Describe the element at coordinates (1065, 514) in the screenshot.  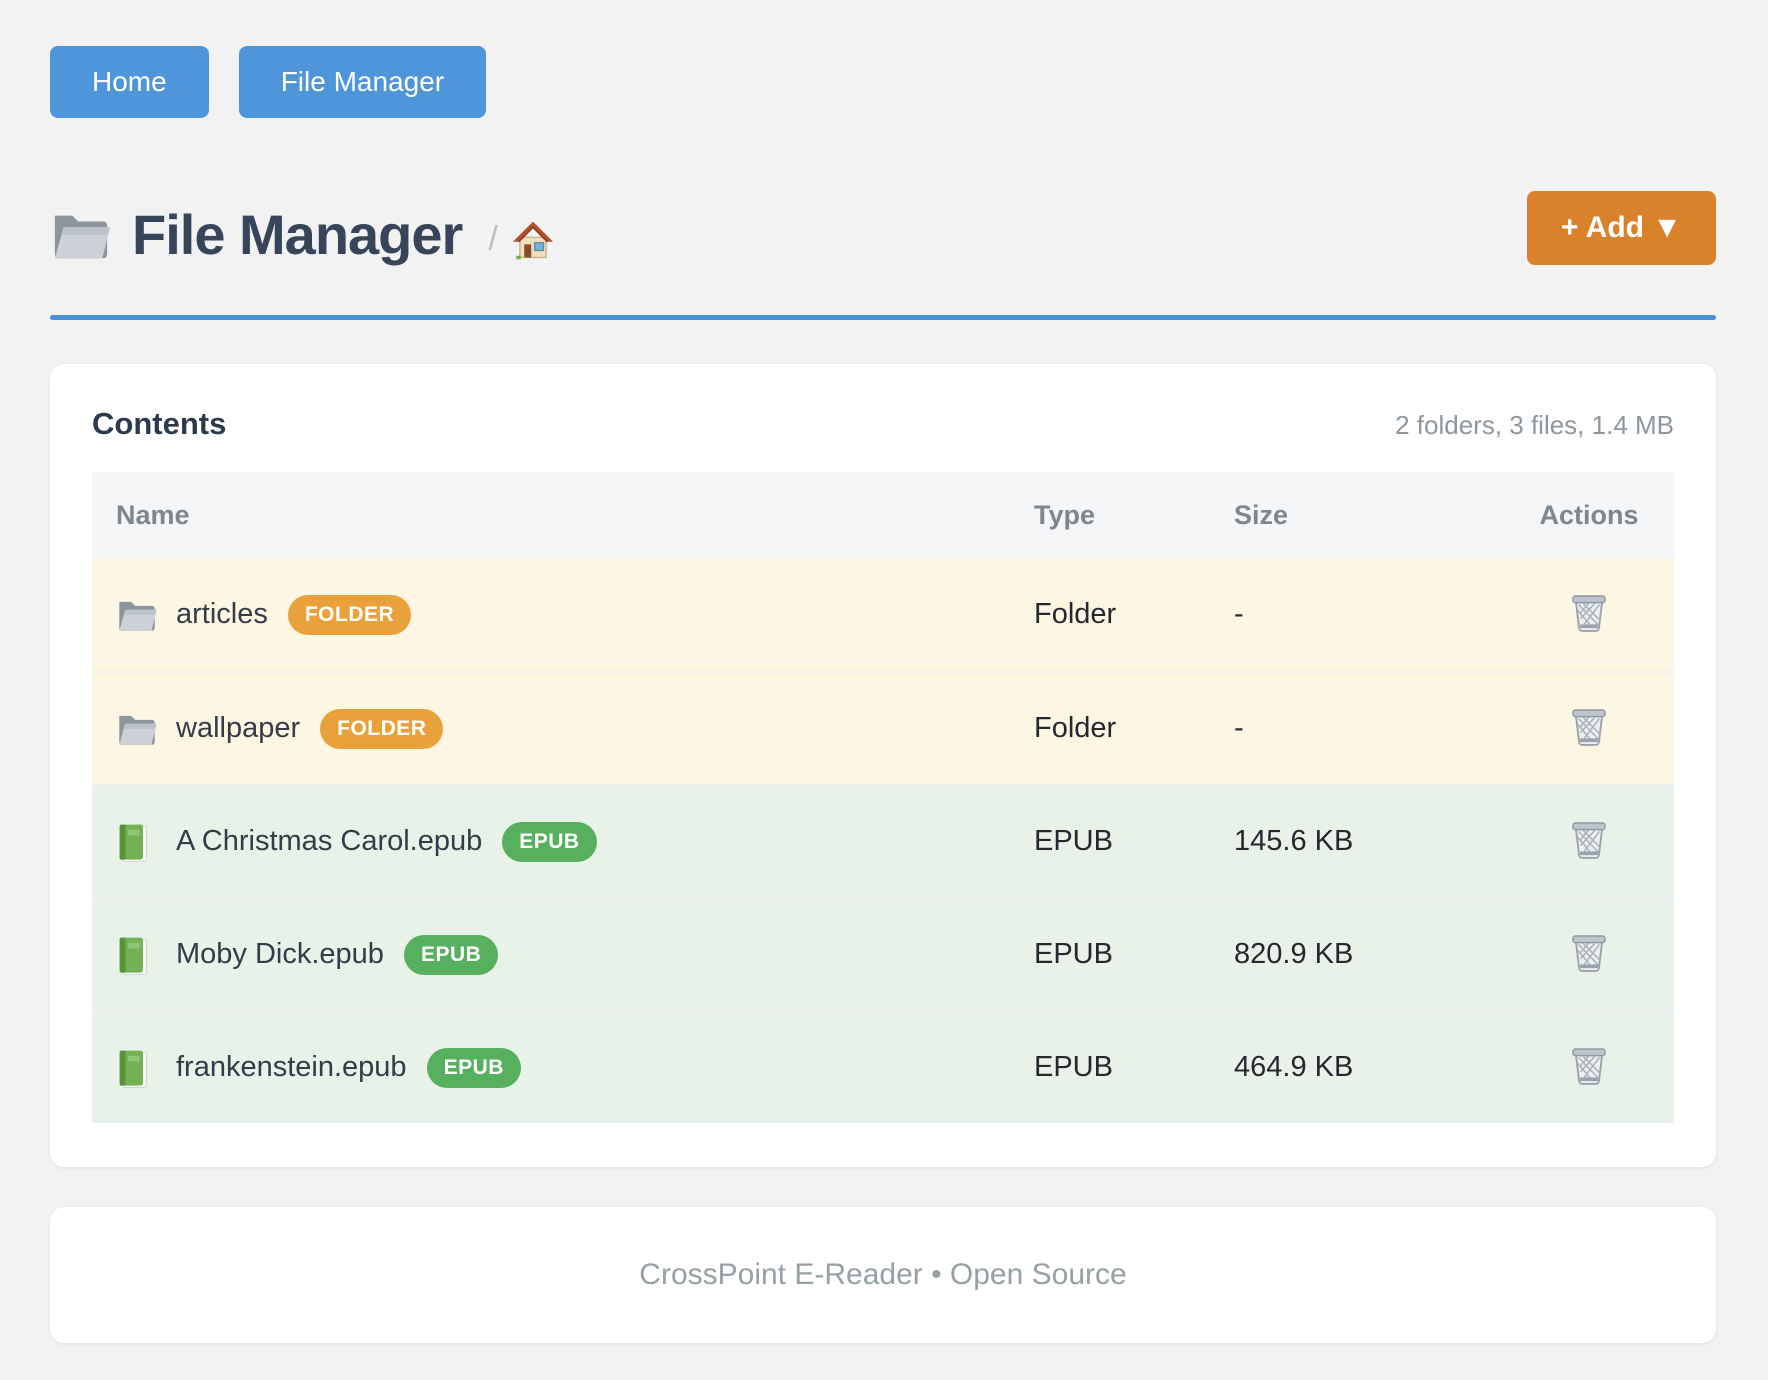
I see `column-header-type: Type` at that location.